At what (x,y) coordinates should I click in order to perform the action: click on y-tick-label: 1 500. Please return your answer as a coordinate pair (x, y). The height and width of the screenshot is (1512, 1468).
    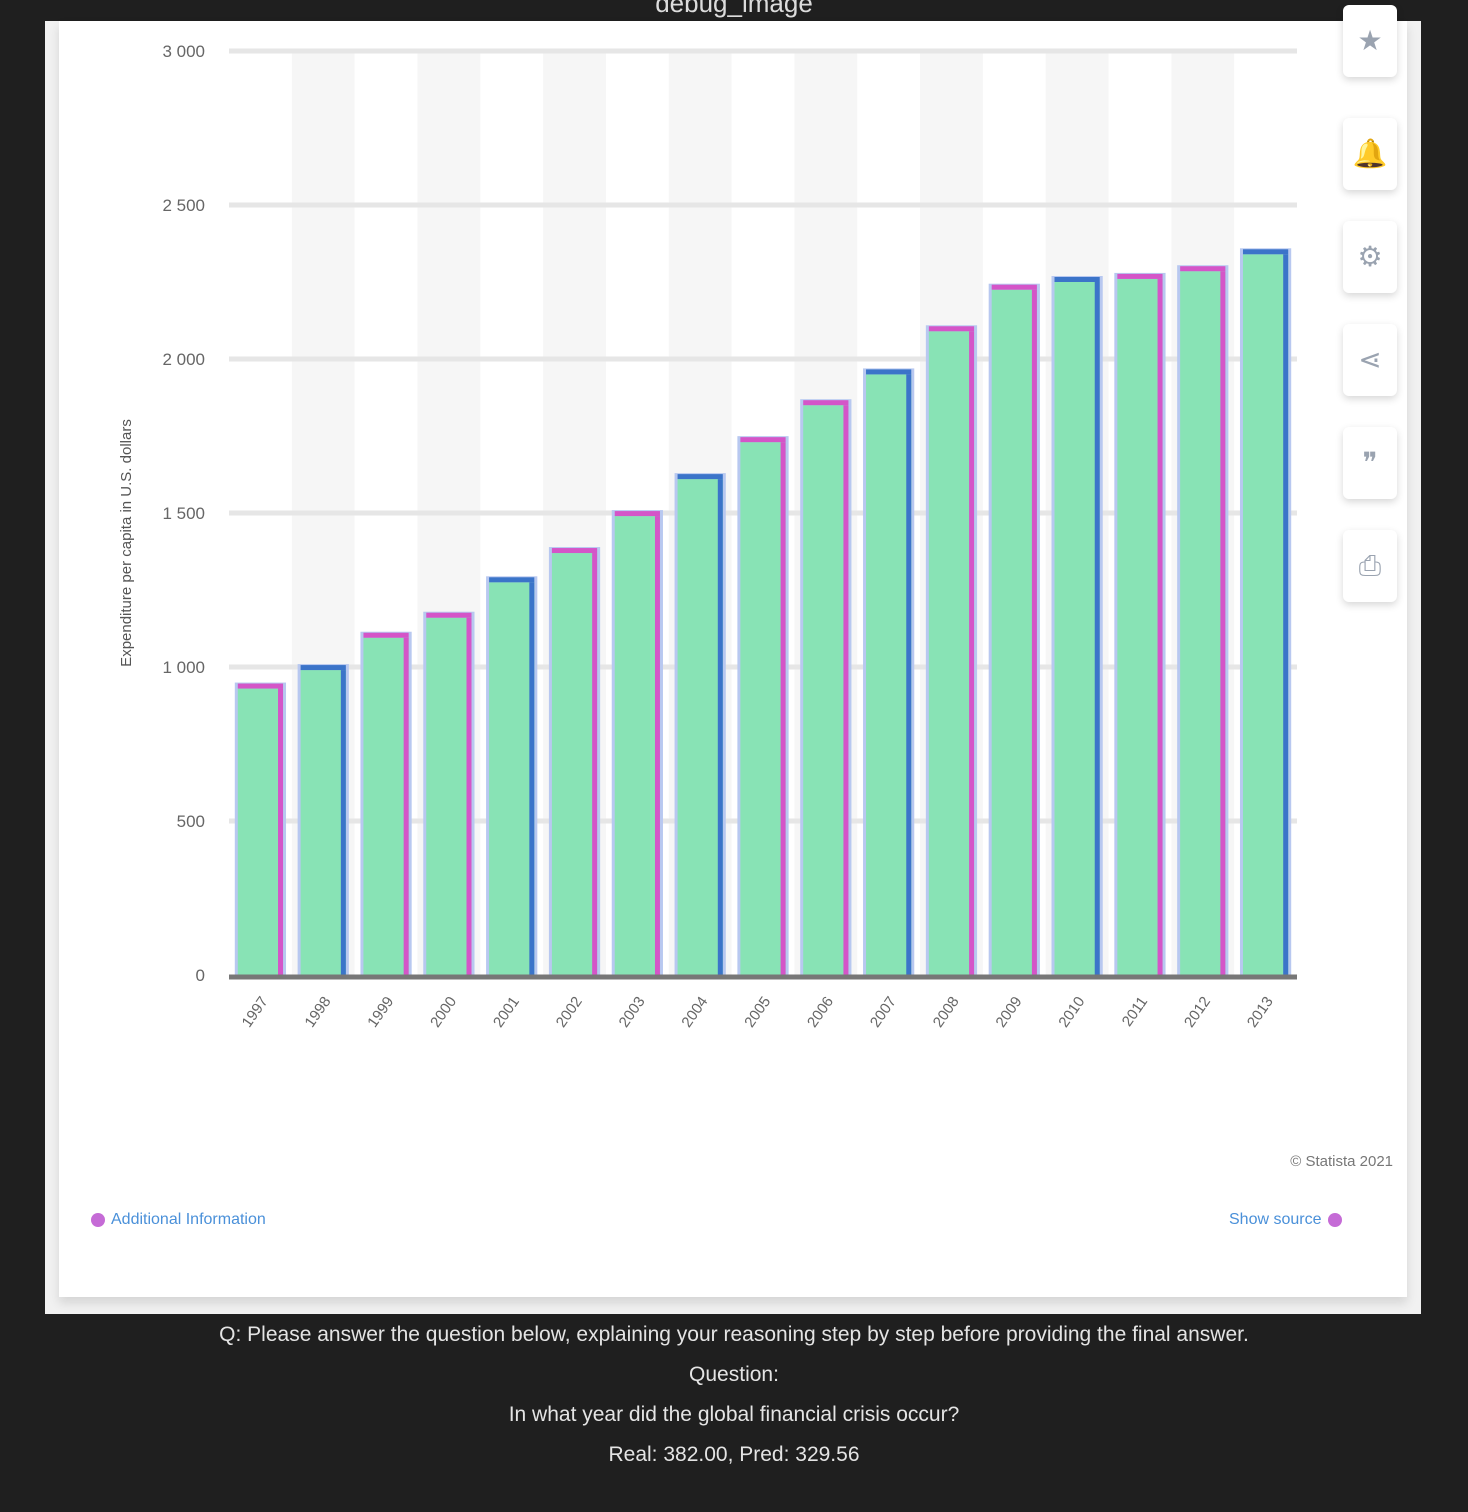
    Looking at the image, I should click on (183, 513).